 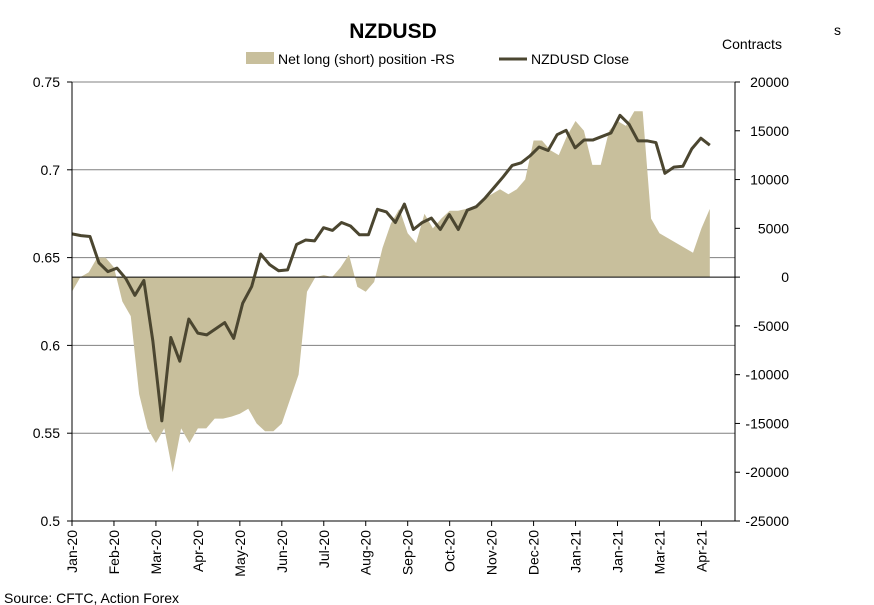 I want to click on x-tick-label: Feb-20, so click(x=114, y=552).